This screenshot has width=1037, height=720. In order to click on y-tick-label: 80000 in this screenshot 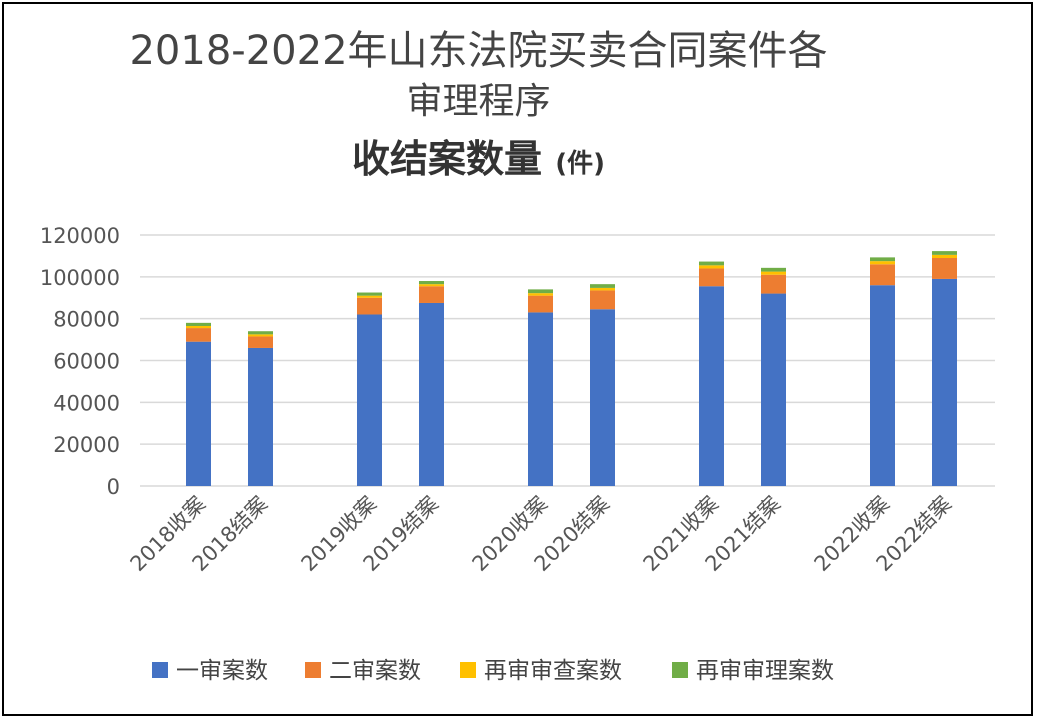, I will do `click(86, 320)`.